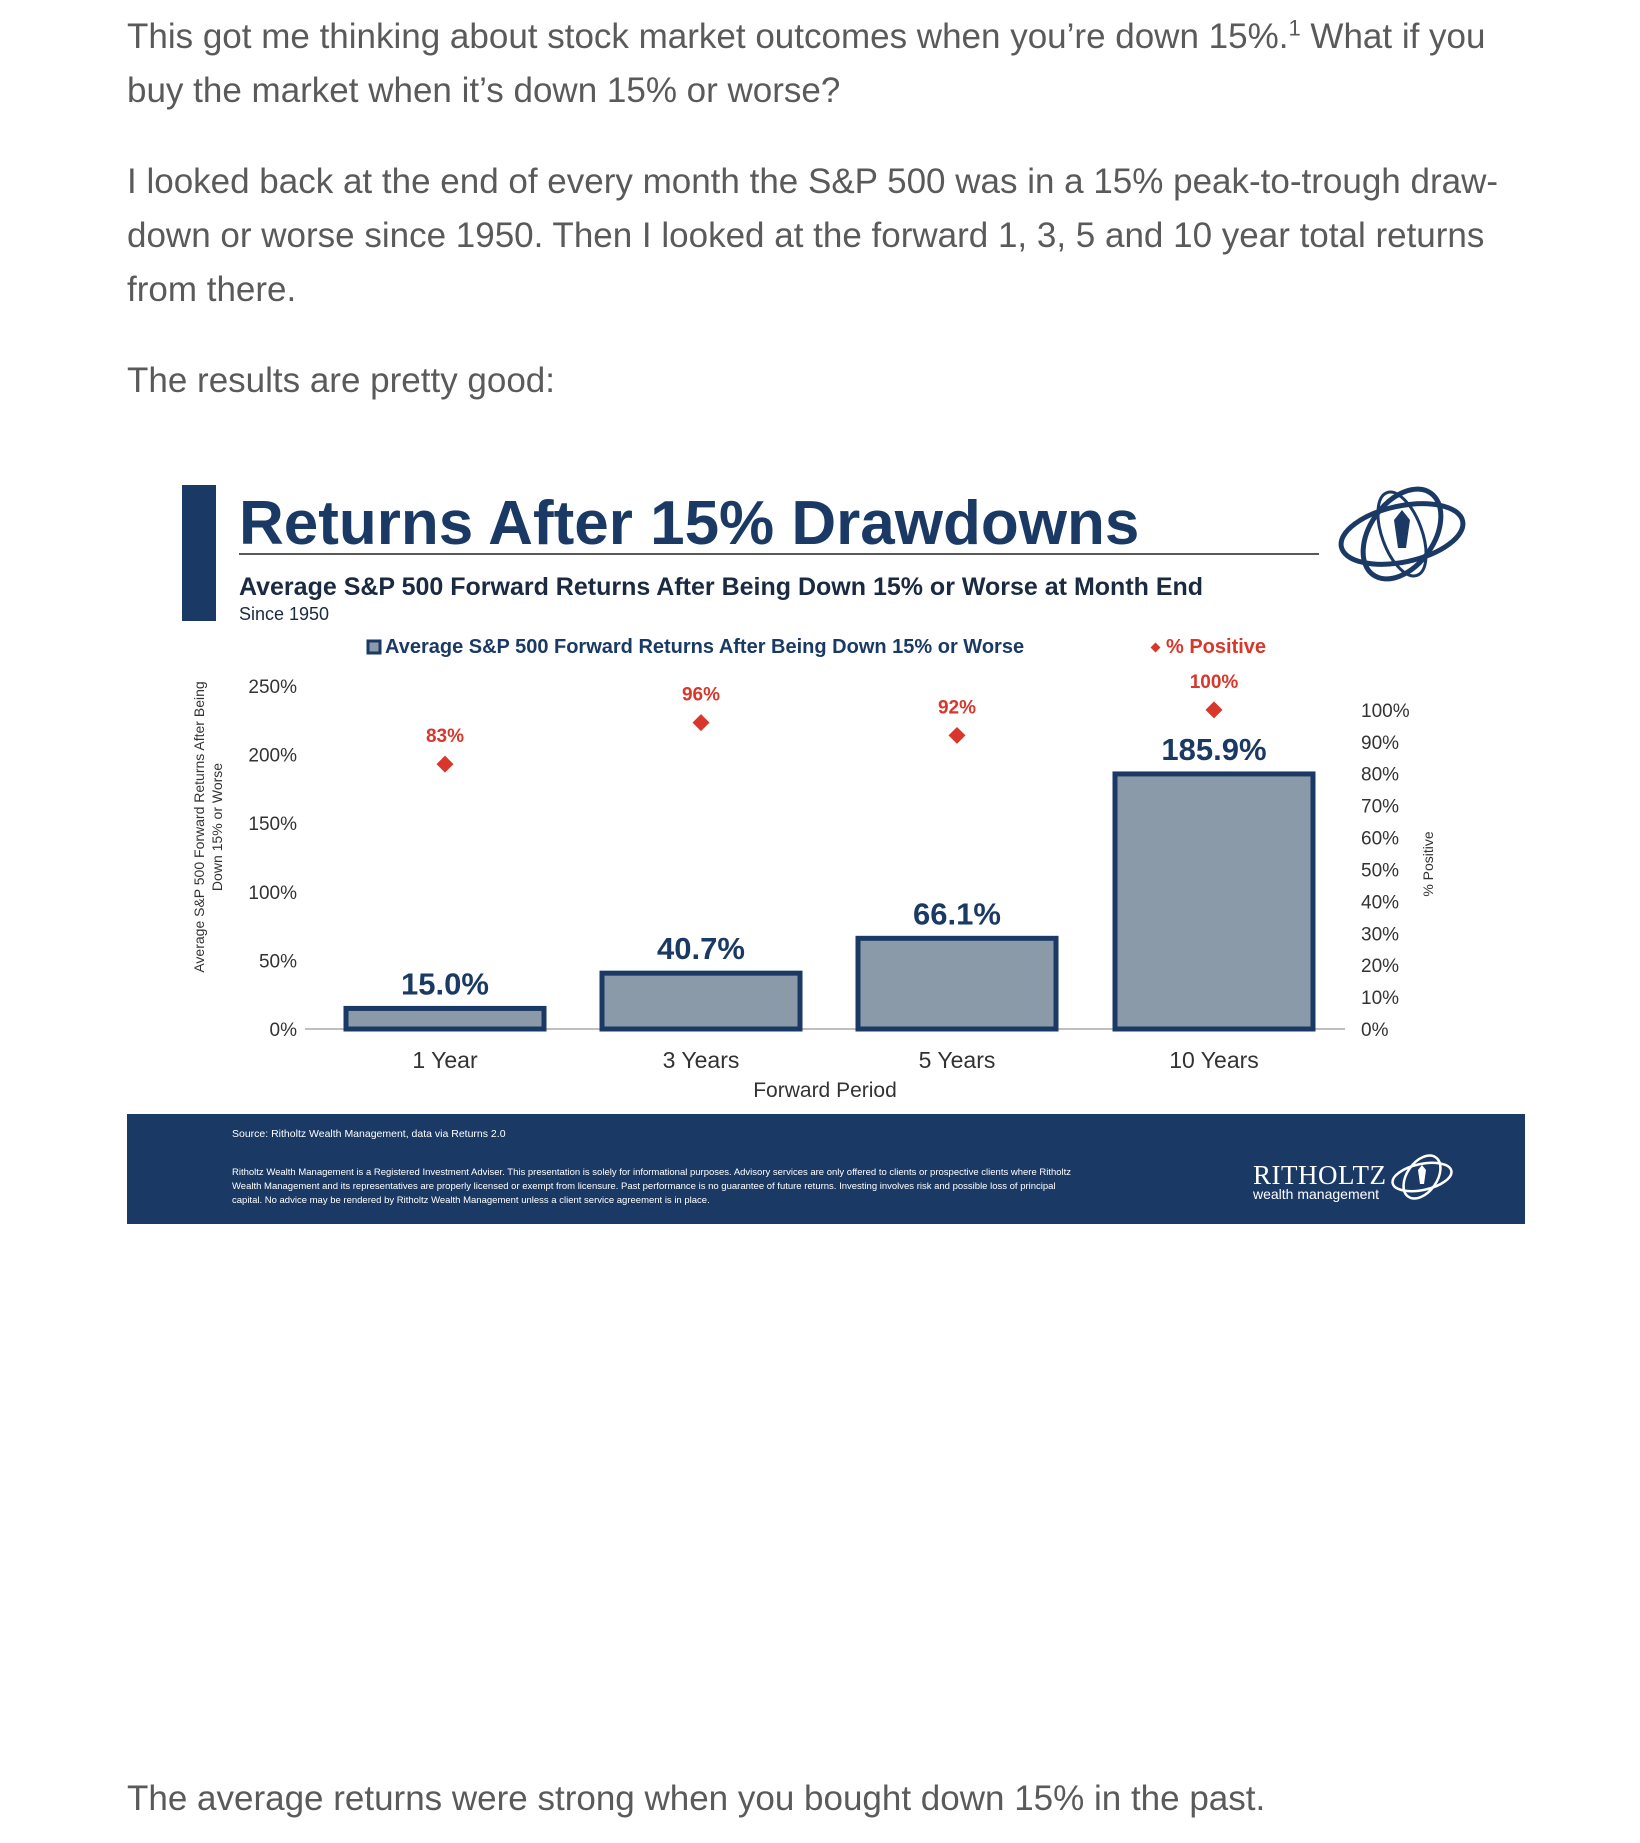 This screenshot has width=1640, height=1843. I want to click on y-tick-label: 150%, so click(272, 824).